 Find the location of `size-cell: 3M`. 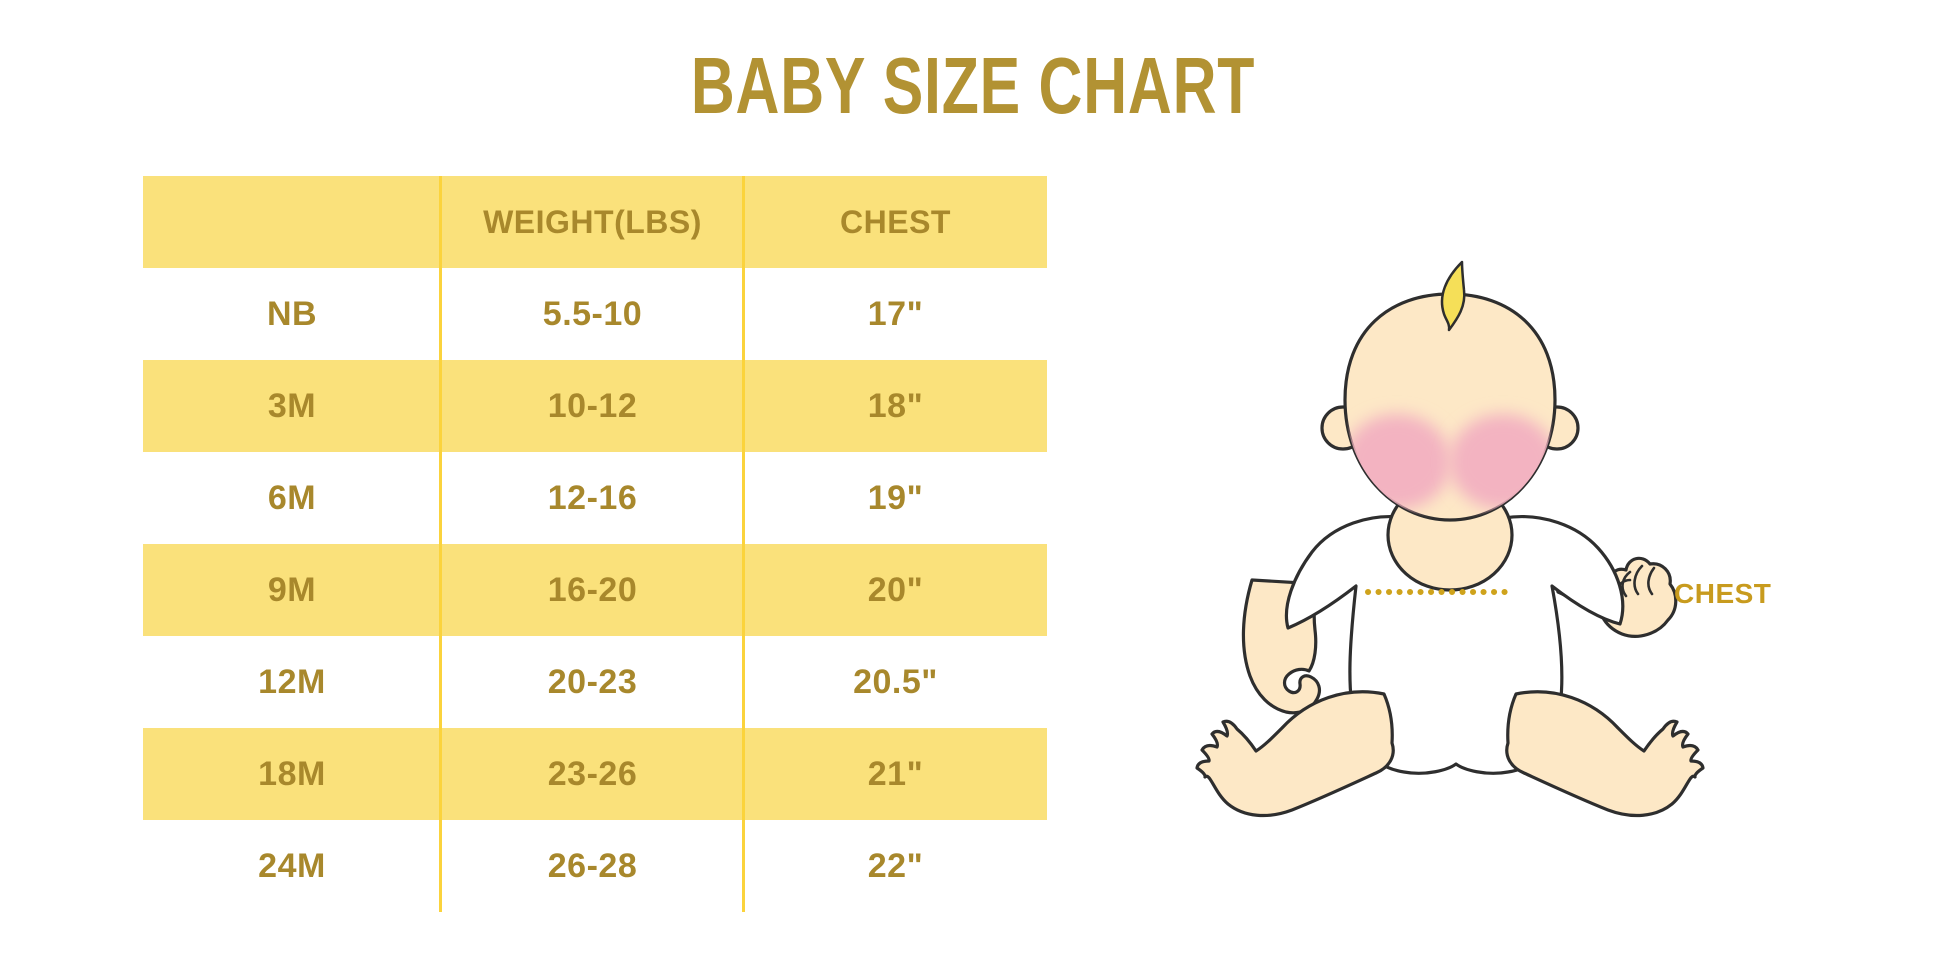

size-cell: 3M is located at coordinates (292, 405).